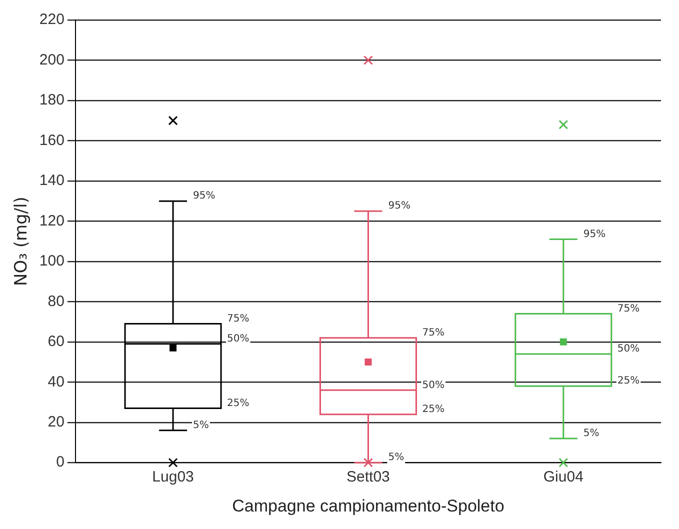 The image size is (679, 529). What do you see at coordinates (51, 261) in the screenshot?
I see `y-tick-label: 100` at bounding box center [51, 261].